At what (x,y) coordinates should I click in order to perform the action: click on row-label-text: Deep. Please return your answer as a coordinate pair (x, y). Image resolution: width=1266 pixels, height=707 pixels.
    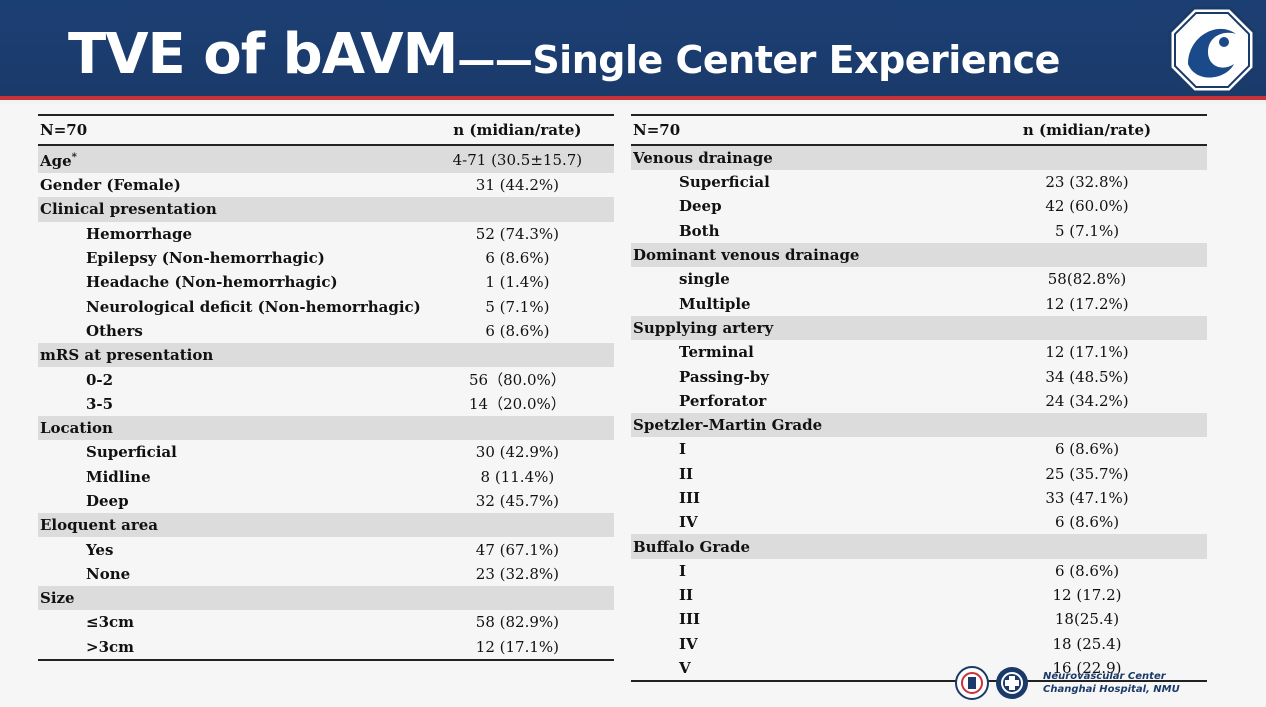
    Looking at the image, I should click on (700, 206).